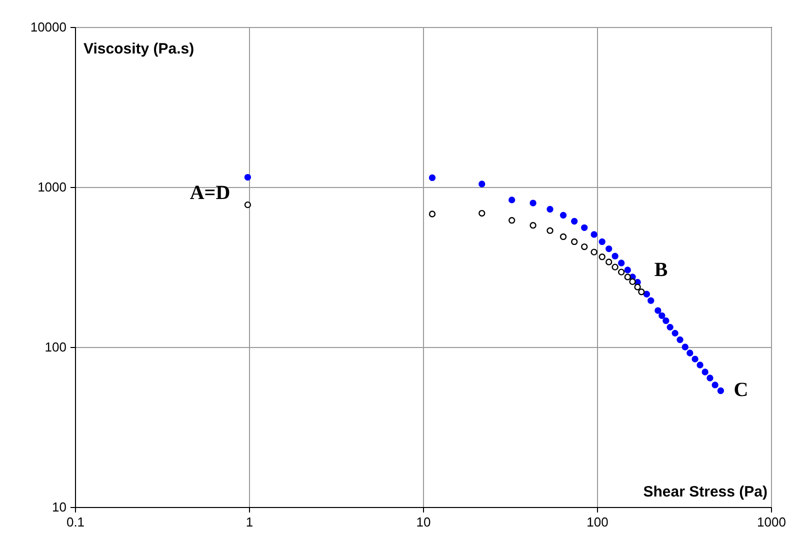 The height and width of the screenshot is (554, 792). I want to click on y-axis-title: Viscosity (Pa.s), so click(139, 49).